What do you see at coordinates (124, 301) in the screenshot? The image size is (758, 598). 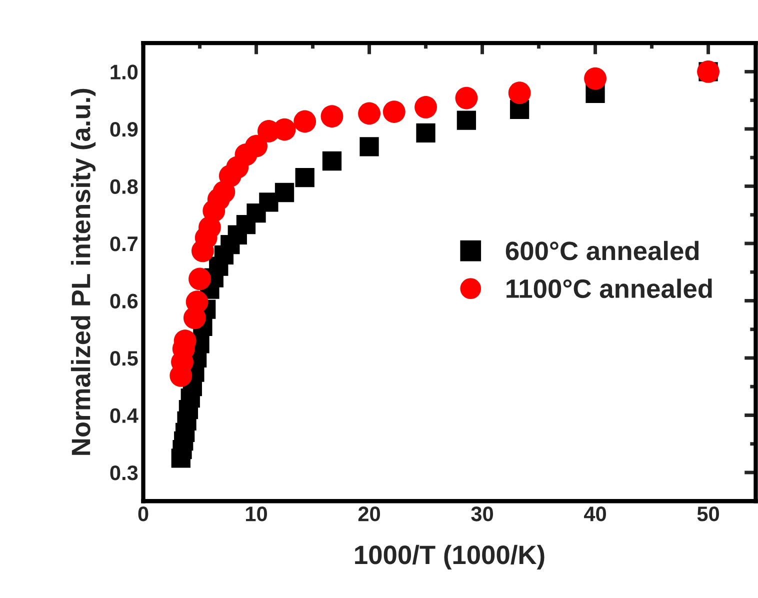 I see `y-tick-label: 0.6` at bounding box center [124, 301].